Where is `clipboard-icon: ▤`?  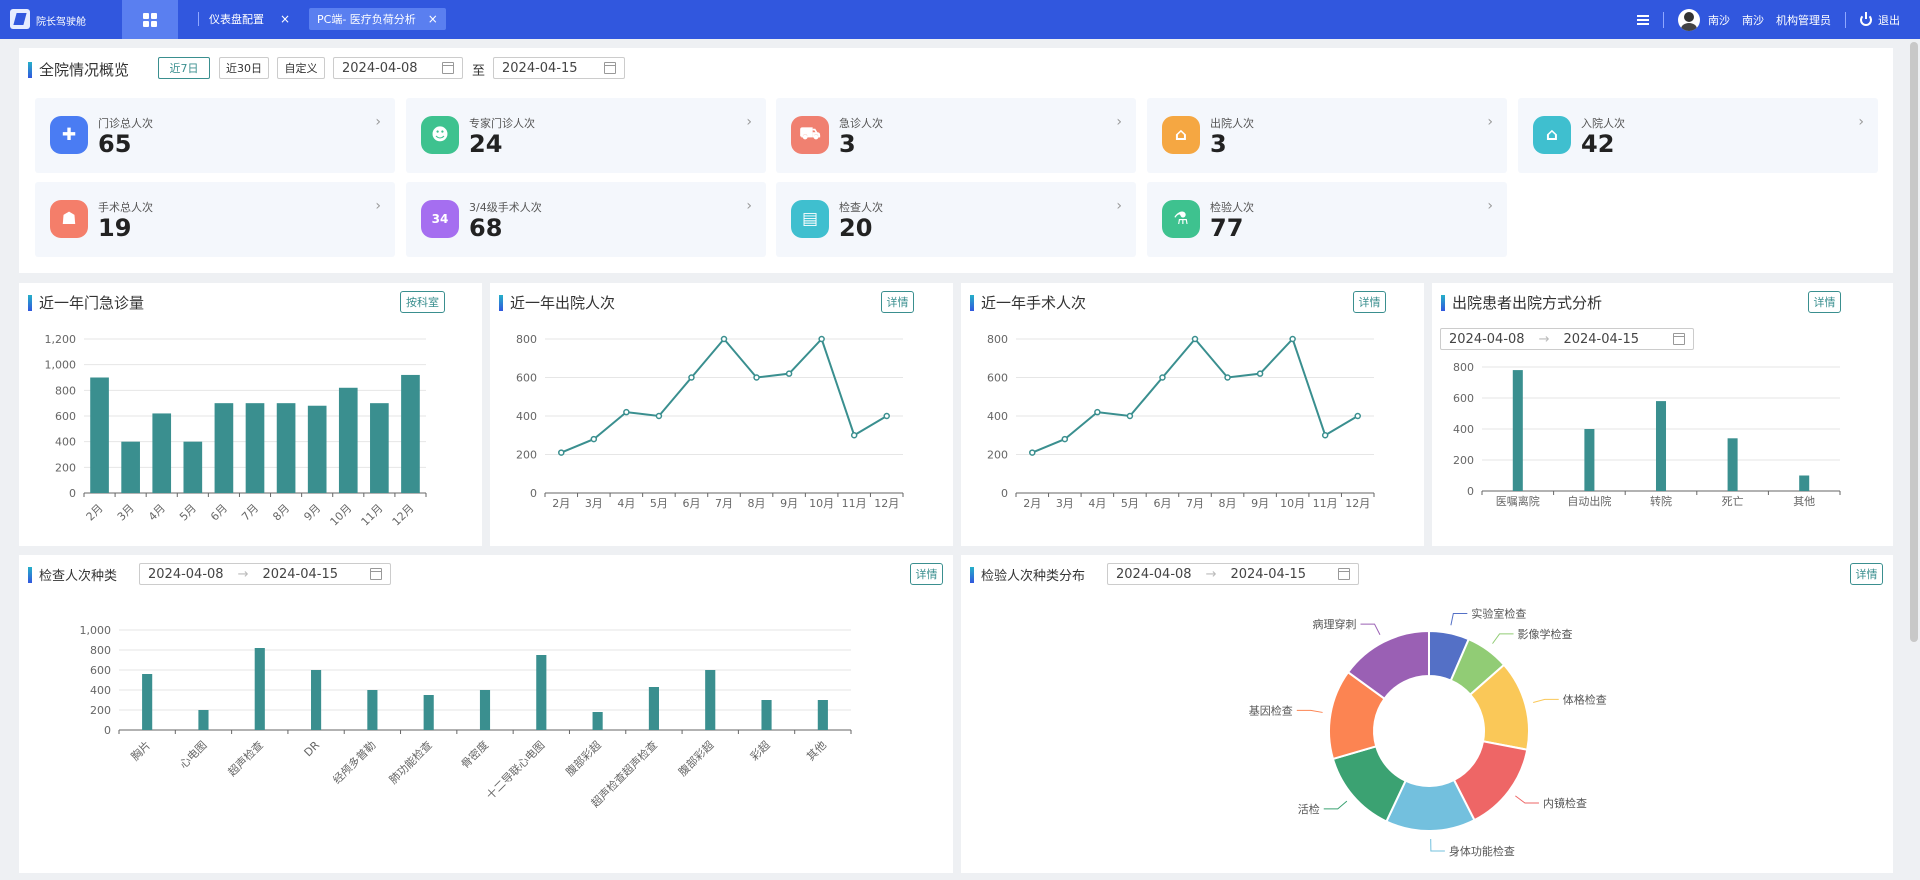
clipboard-icon: ▤ is located at coordinates (810, 219).